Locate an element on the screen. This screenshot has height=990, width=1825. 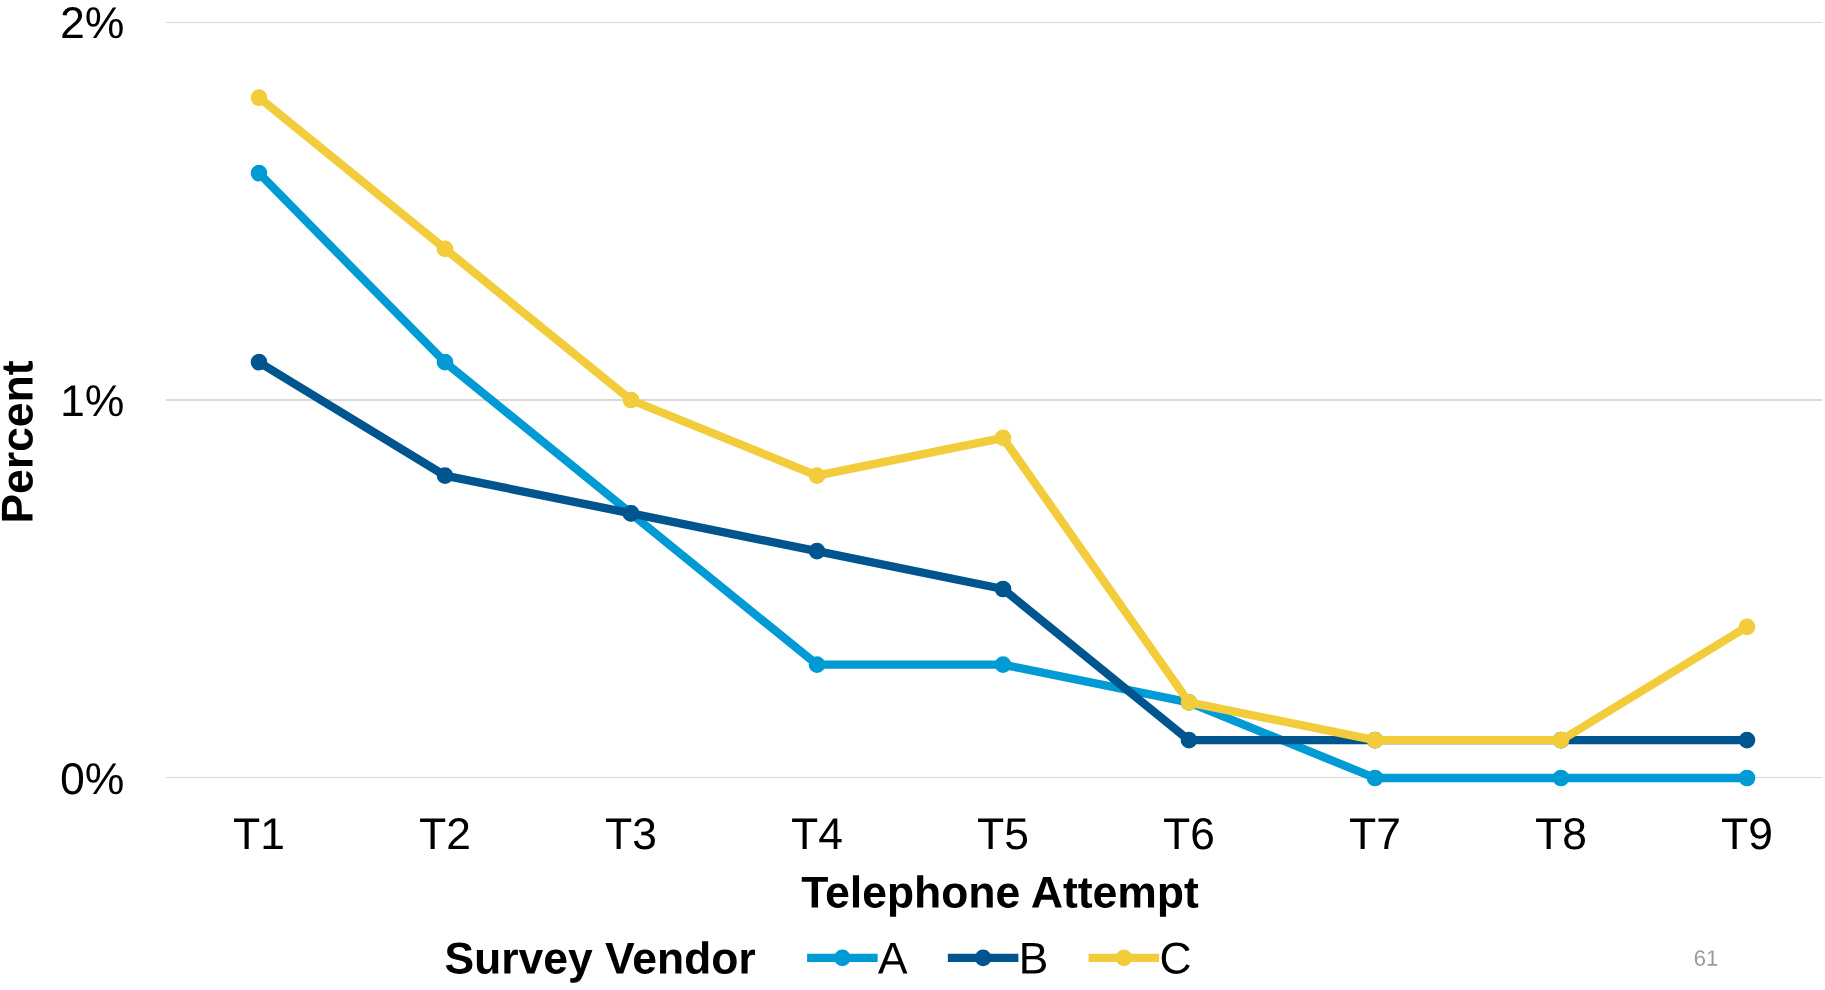
x-tick-label: T3 is located at coordinates (630, 834).